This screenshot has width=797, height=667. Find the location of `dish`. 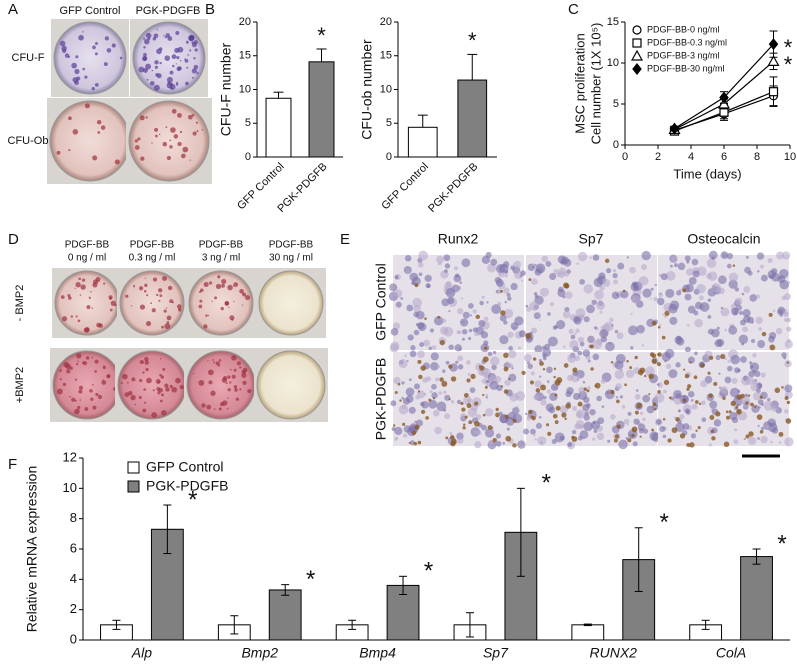

dish is located at coordinates (291, 303).